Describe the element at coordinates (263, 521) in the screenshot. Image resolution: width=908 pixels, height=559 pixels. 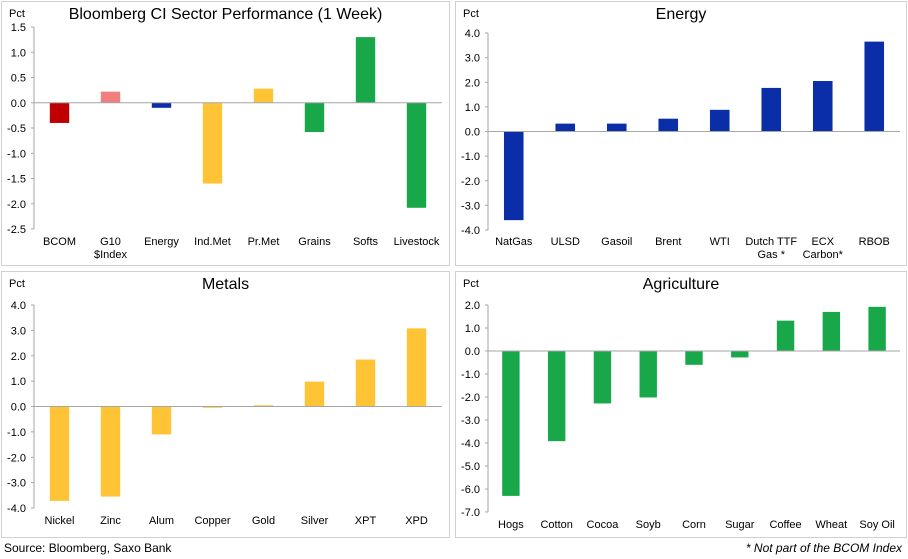
I see `x-tick-label: Gold` at that location.